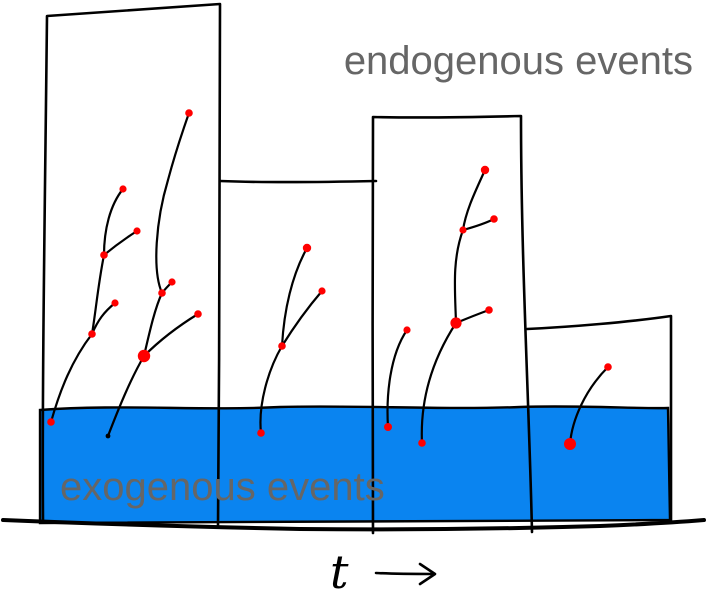 This screenshot has width=707, height=591. I want to click on bar-2-outline, so click(298, 181).